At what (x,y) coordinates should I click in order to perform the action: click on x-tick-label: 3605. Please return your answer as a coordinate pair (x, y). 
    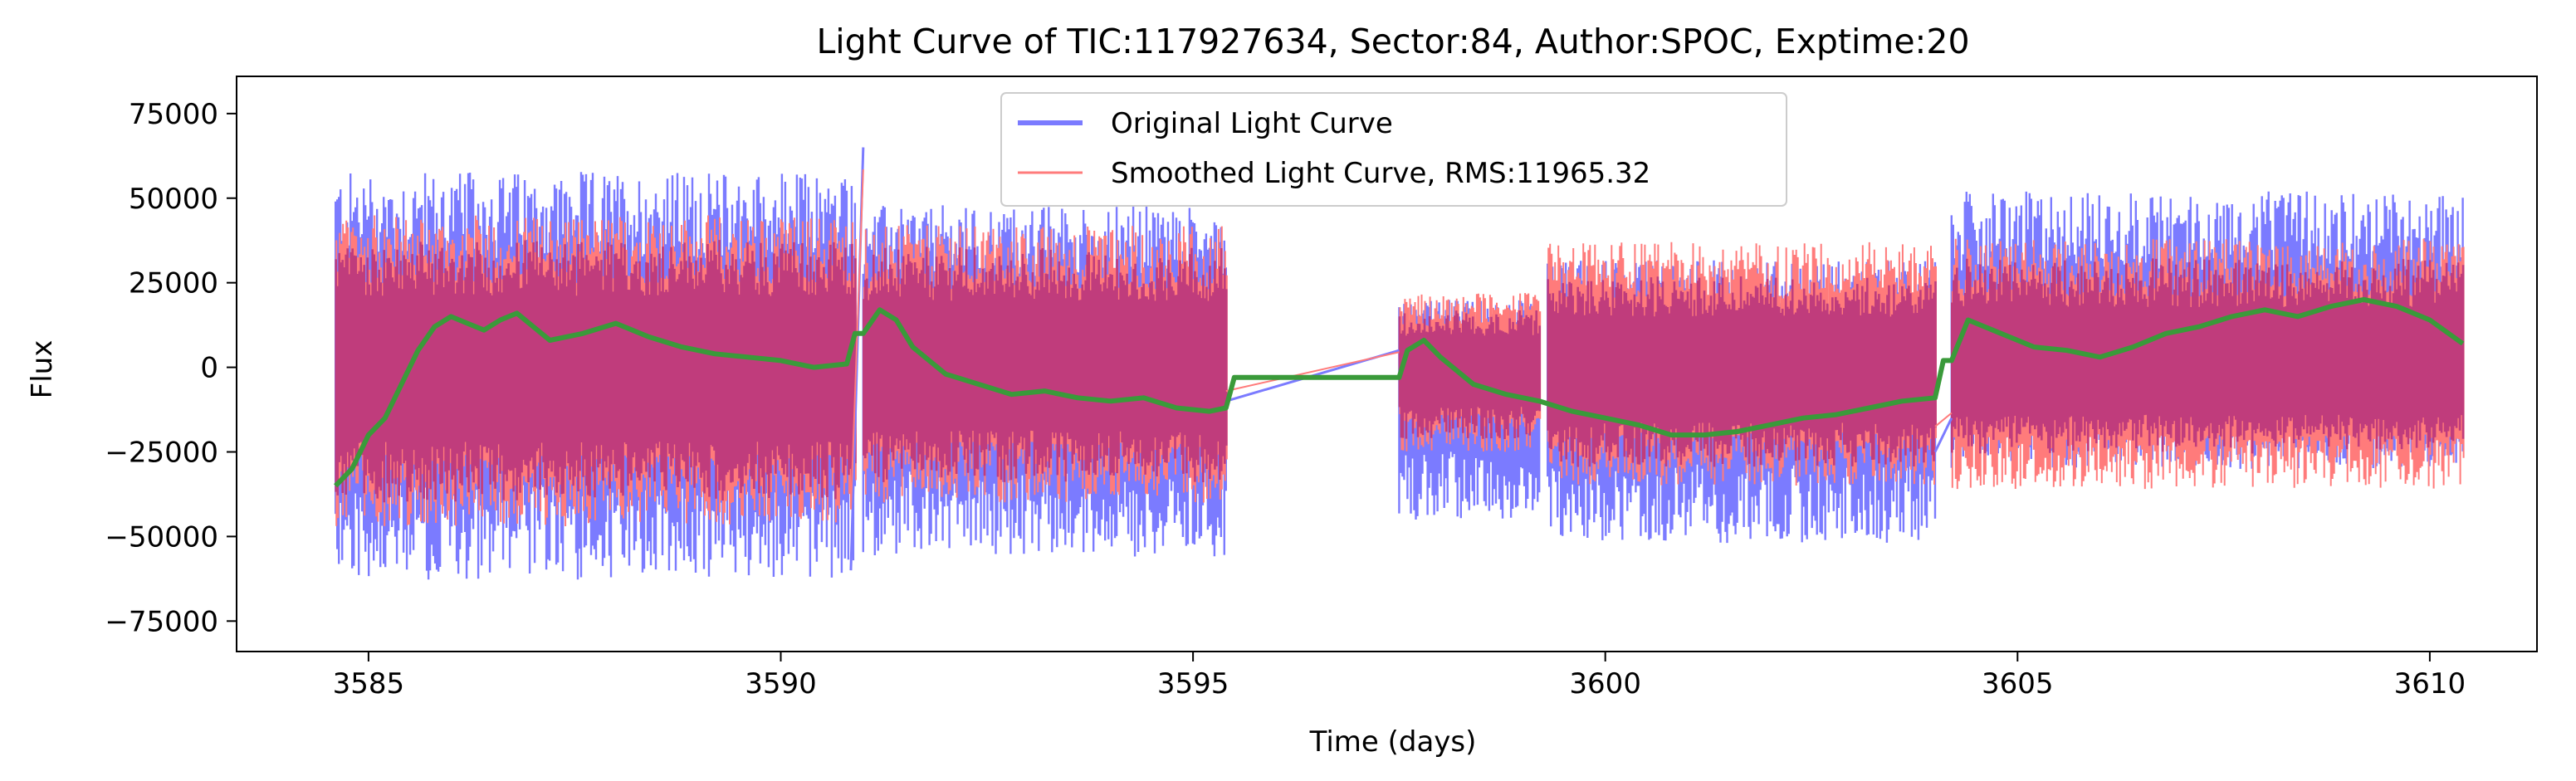
    Looking at the image, I should click on (2018, 683).